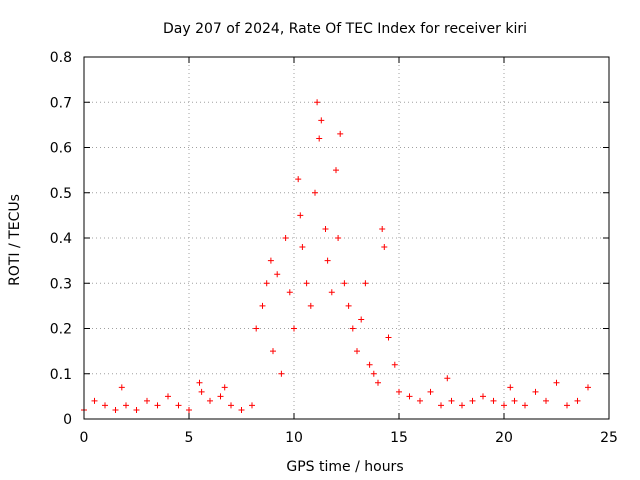 The width and height of the screenshot is (640, 480). What do you see at coordinates (61, 284) in the screenshot?
I see `y-tick-label: 0.3` at bounding box center [61, 284].